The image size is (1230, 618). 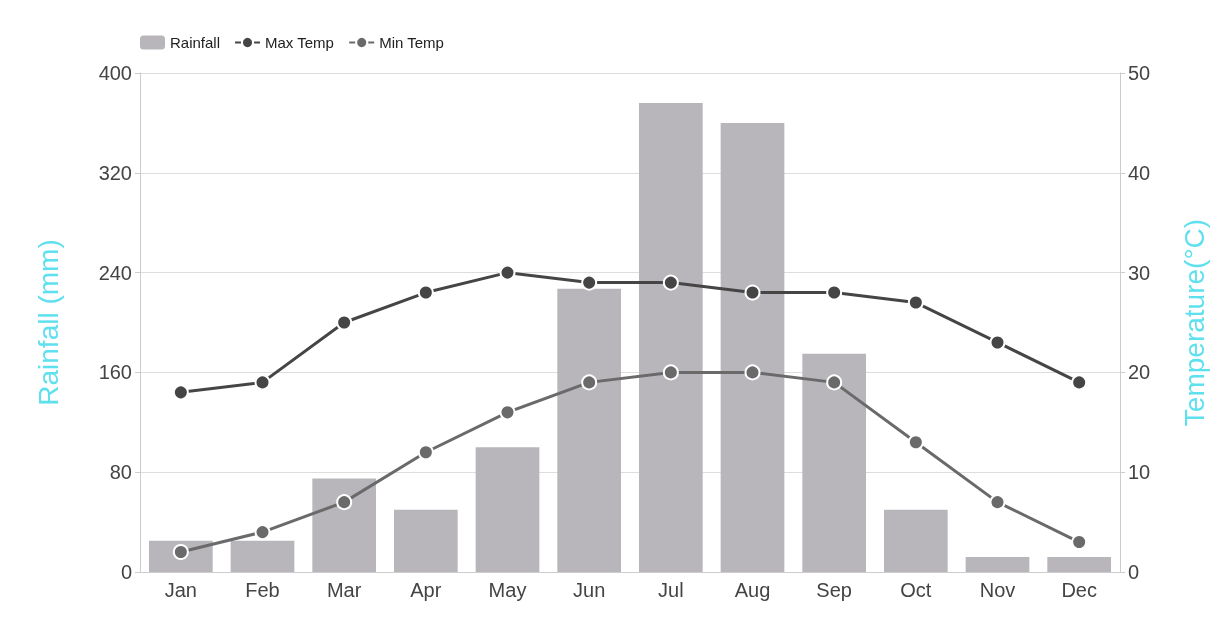 I want to click on y-tick-label: 400, so click(x=115, y=73).